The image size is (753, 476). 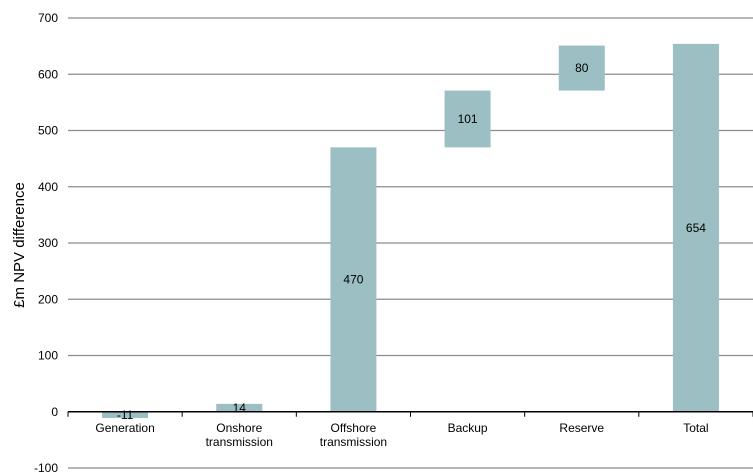 I want to click on y-tick-label: -100, so click(x=46, y=468).